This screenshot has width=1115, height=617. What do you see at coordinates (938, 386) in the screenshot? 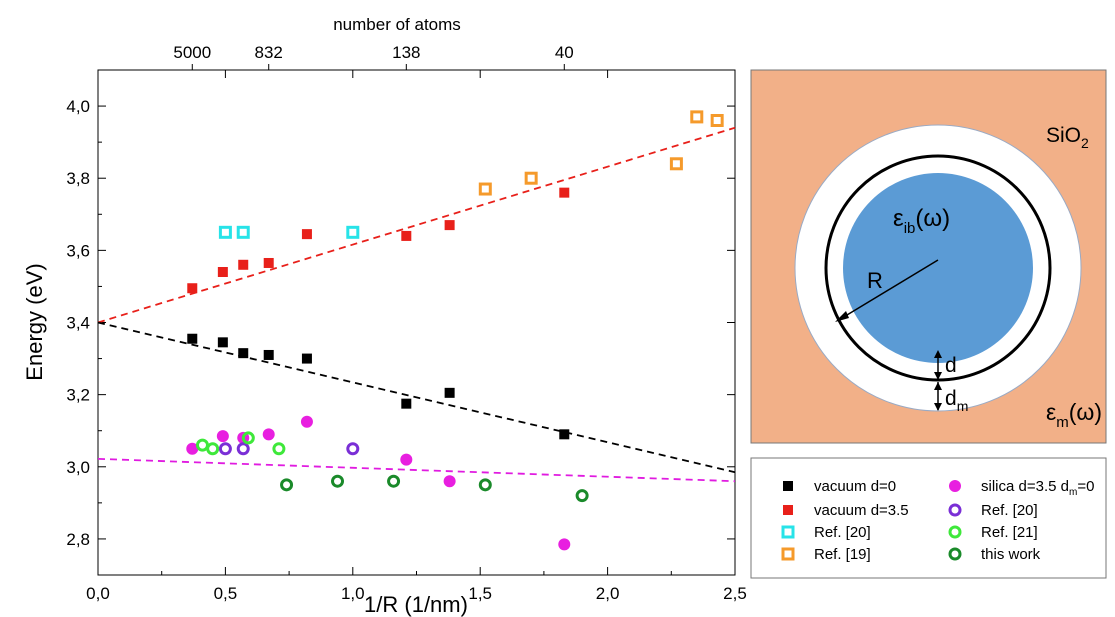
I see `dm-arrowhead-top` at bounding box center [938, 386].